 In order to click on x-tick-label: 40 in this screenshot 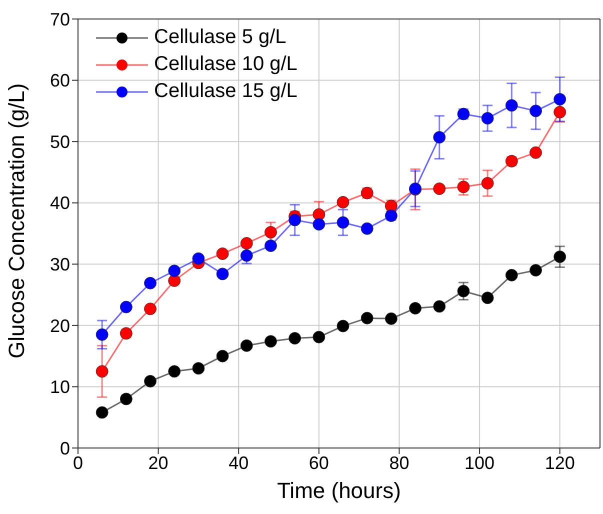, I will do `click(238, 462)`.